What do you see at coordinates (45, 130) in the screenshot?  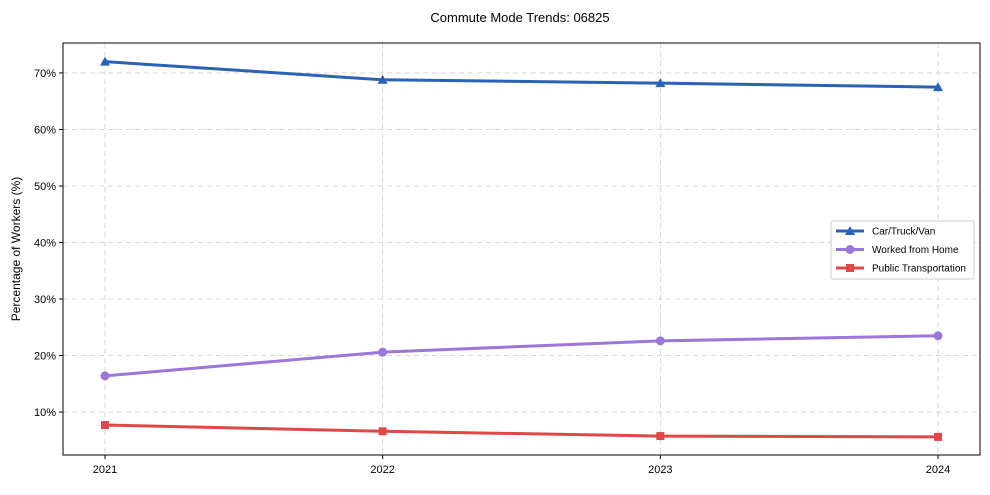 I see `y-tick-label: 60%` at bounding box center [45, 130].